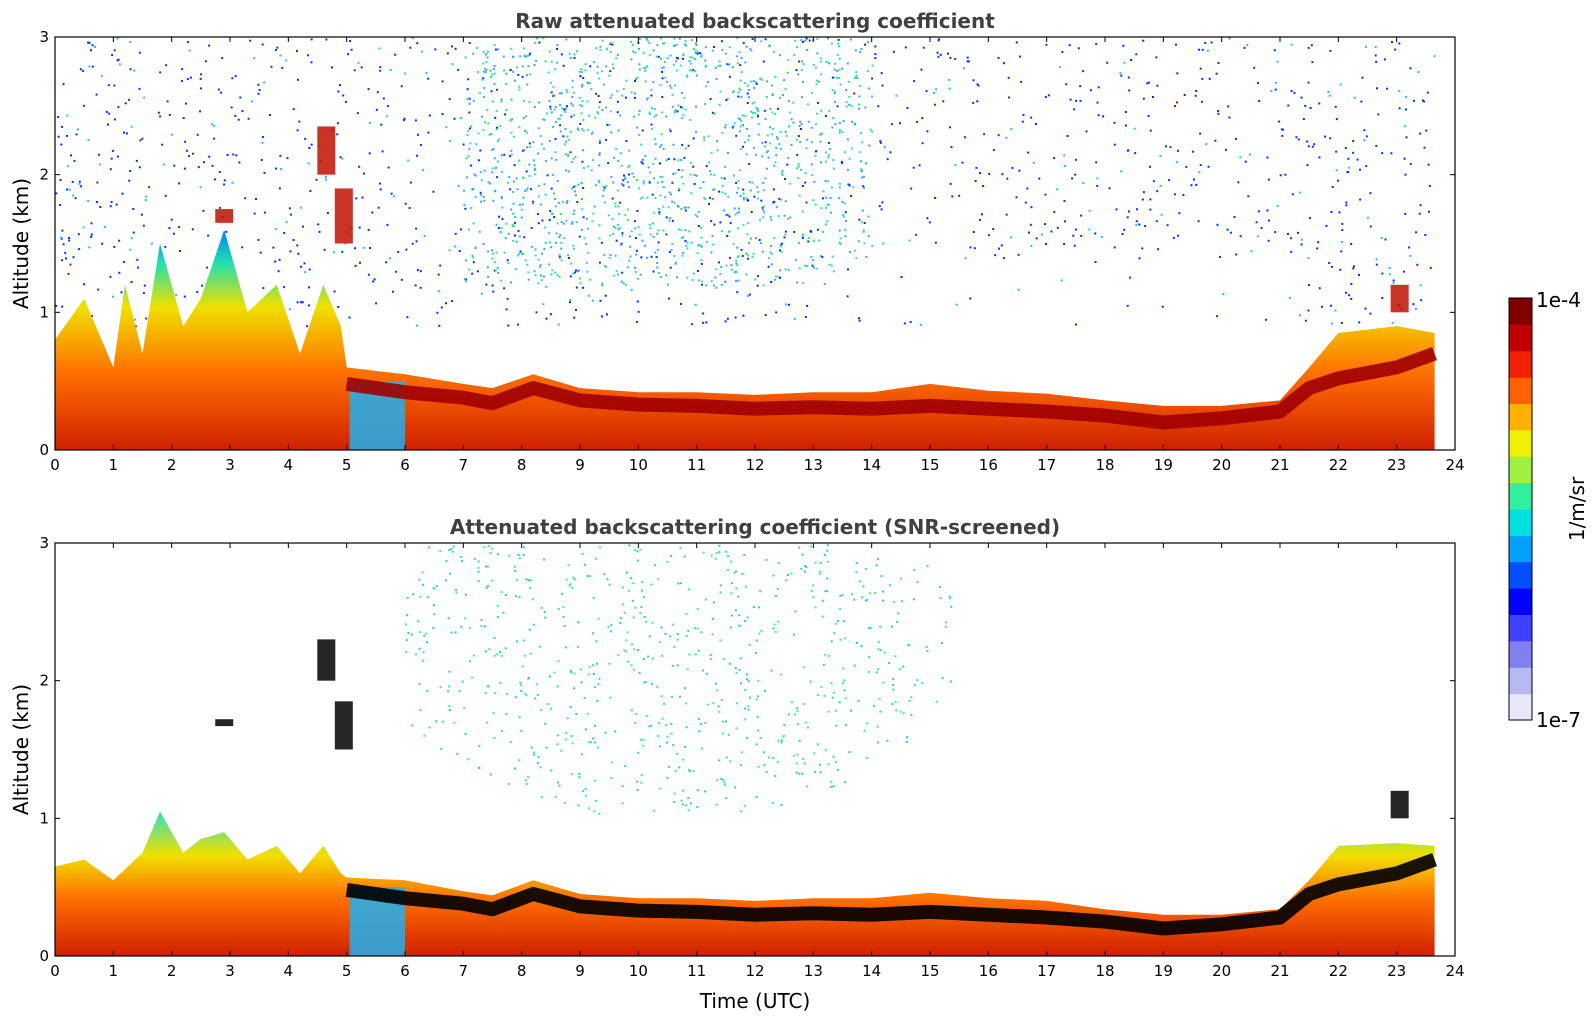 The height and width of the screenshot is (1020, 1595). I want to click on x-tick-label: 7, so click(464, 465).